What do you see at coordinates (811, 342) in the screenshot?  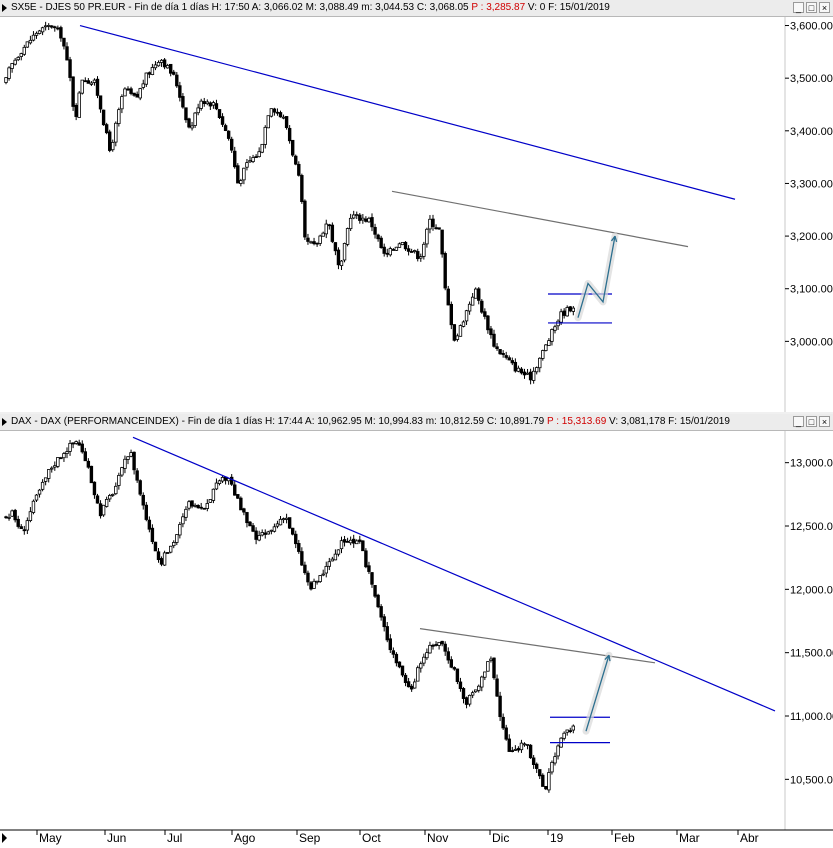 I see `y-tick-label: 3,000.00` at bounding box center [811, 342].